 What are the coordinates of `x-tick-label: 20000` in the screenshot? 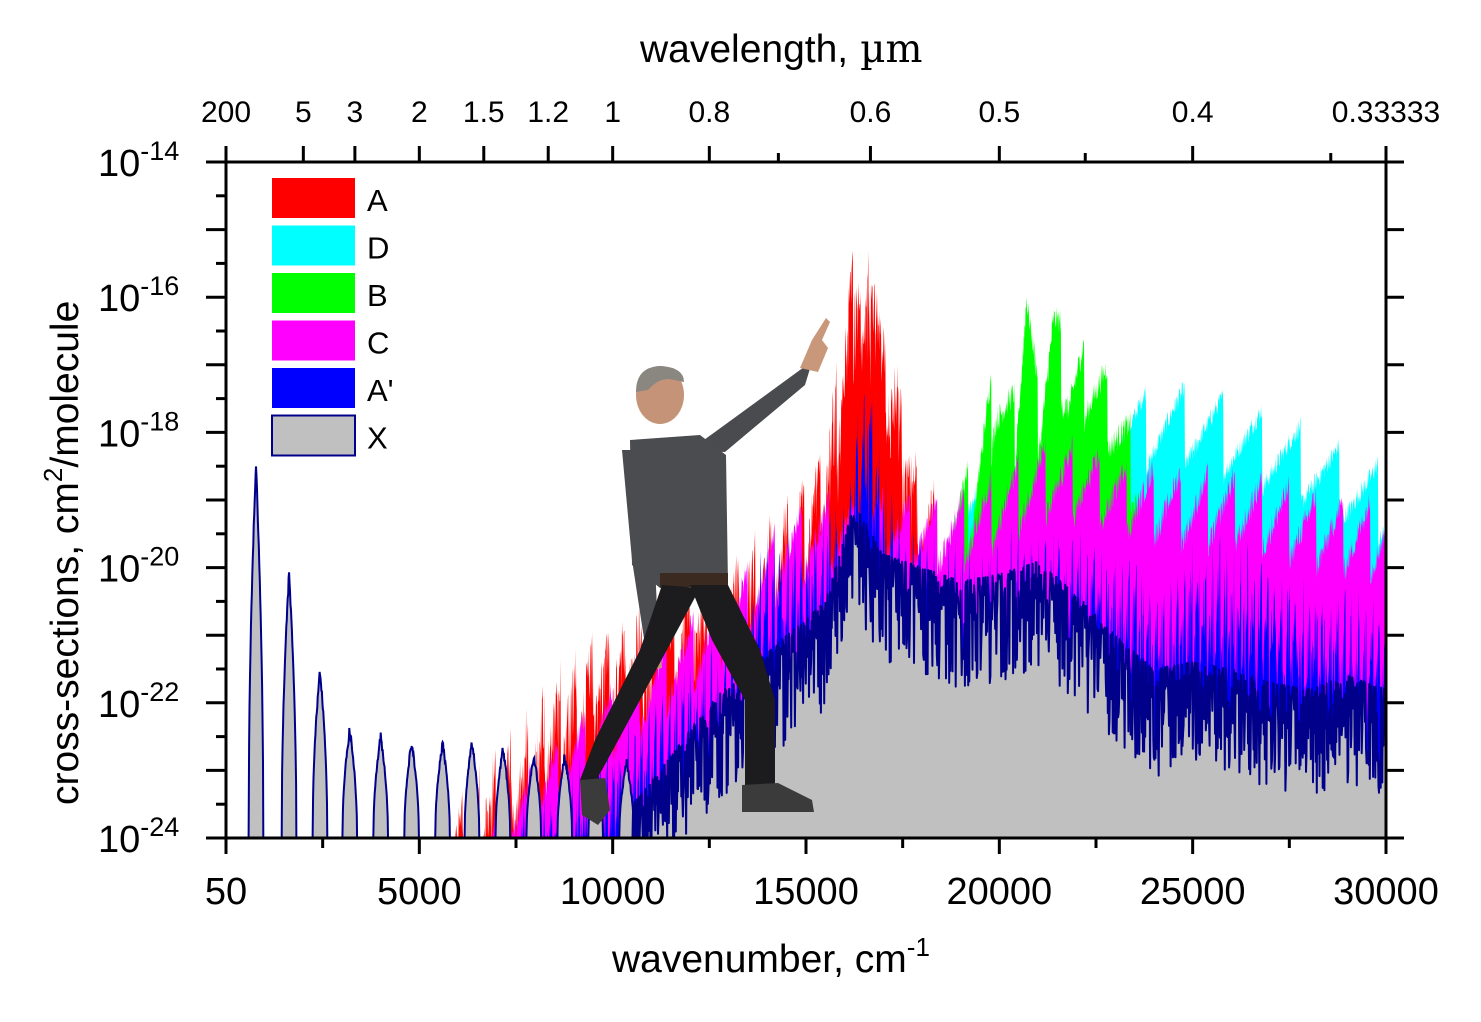 It's located at (999, 892).